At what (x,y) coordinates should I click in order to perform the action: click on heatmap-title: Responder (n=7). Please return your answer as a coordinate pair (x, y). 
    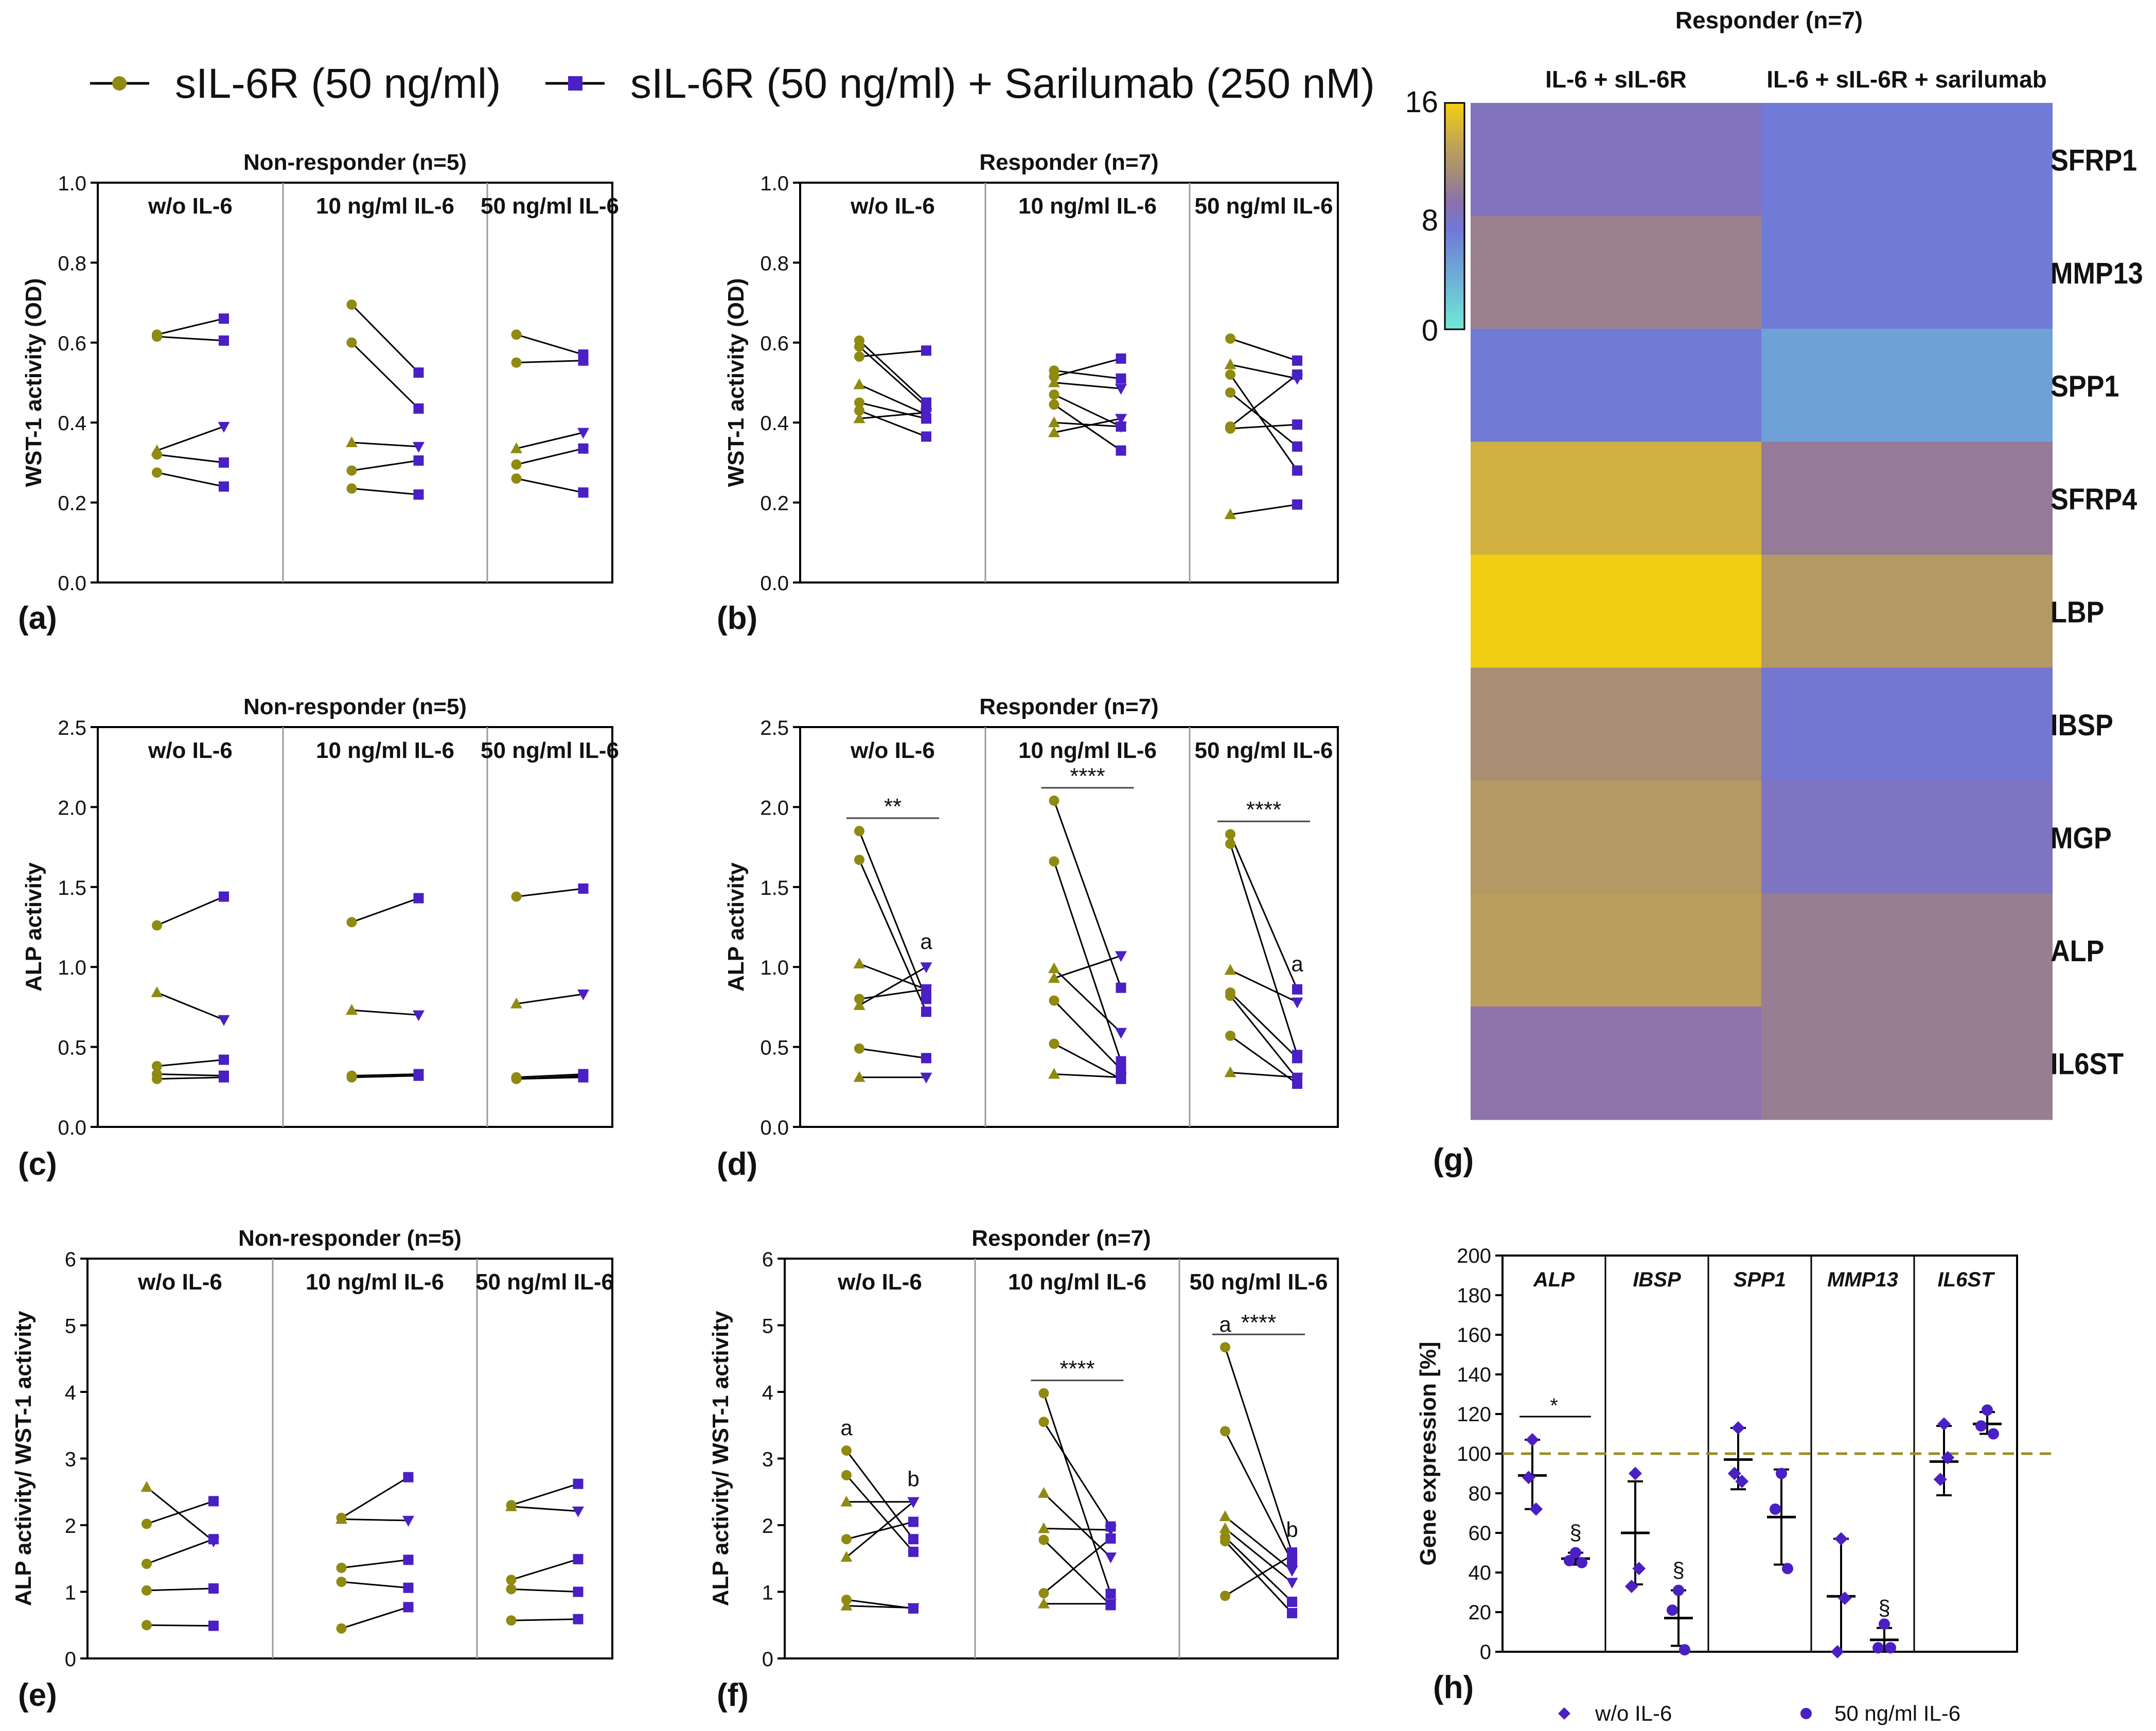
    Looking at the image, I should click on (1769, 20).